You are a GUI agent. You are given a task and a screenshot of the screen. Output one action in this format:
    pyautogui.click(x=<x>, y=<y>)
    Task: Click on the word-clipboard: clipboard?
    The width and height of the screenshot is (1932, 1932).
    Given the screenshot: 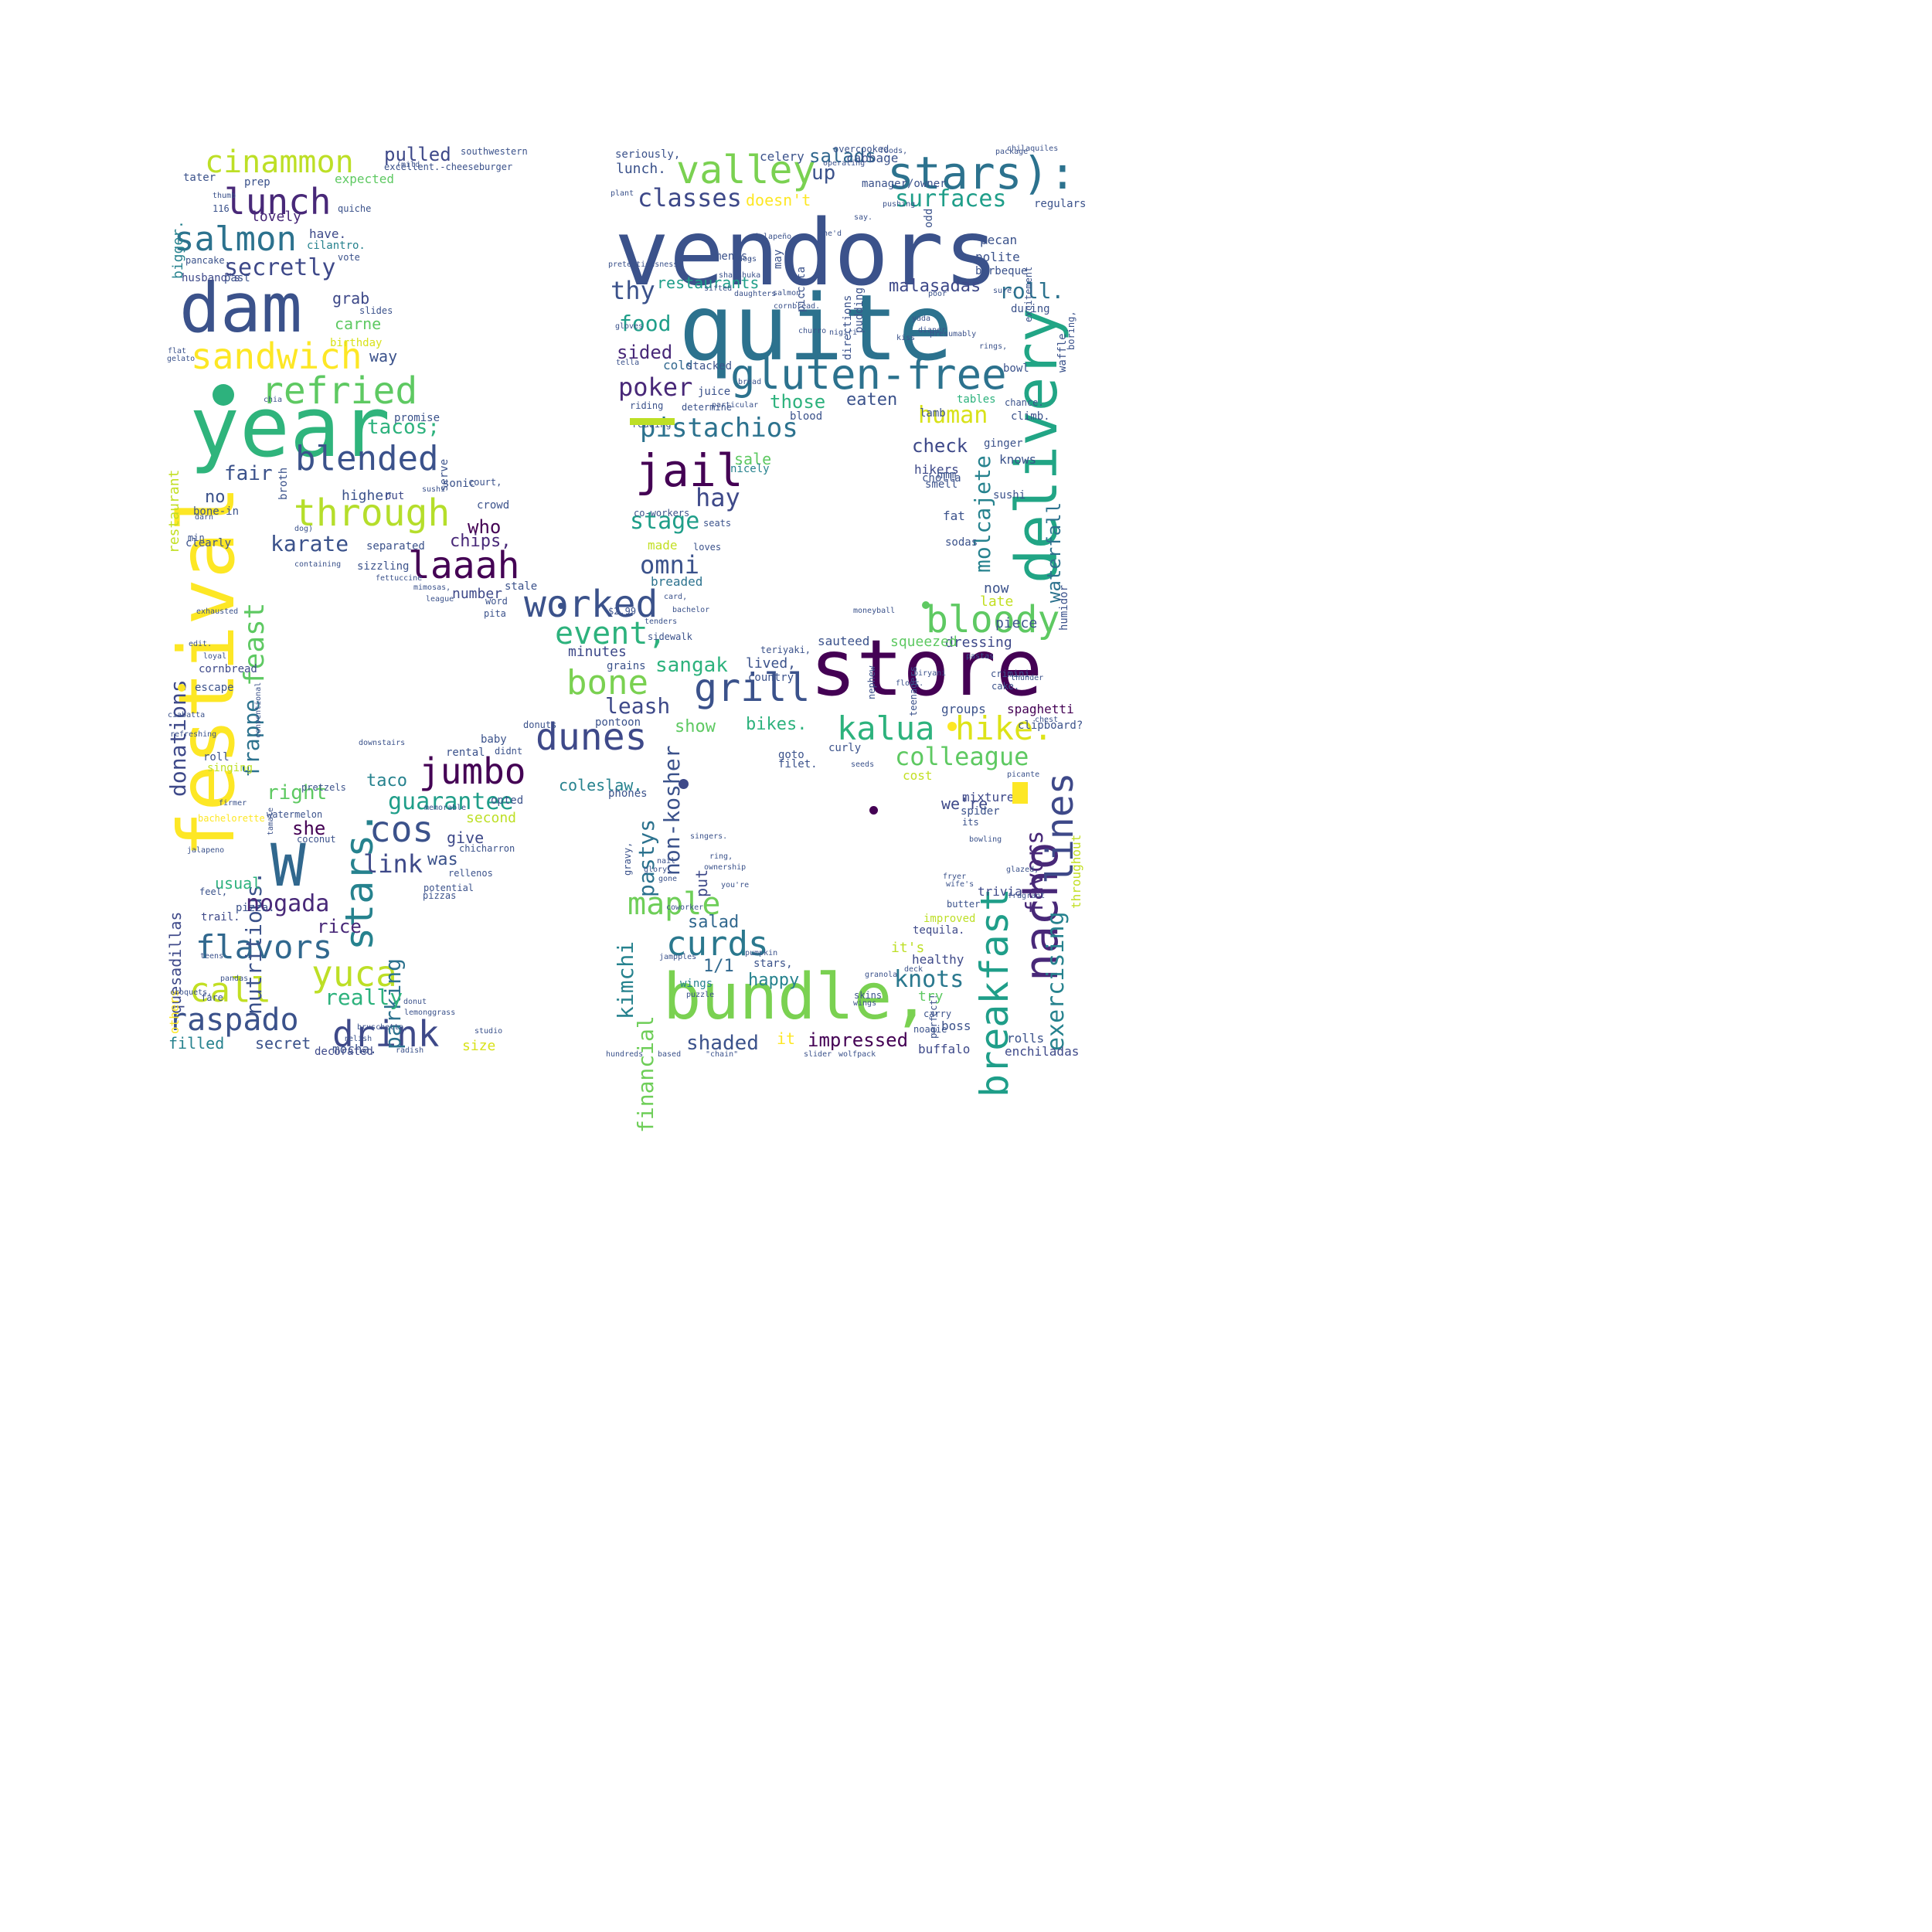 What is the action you would take?
    pyautogui.click(x=1050, y=726)
    